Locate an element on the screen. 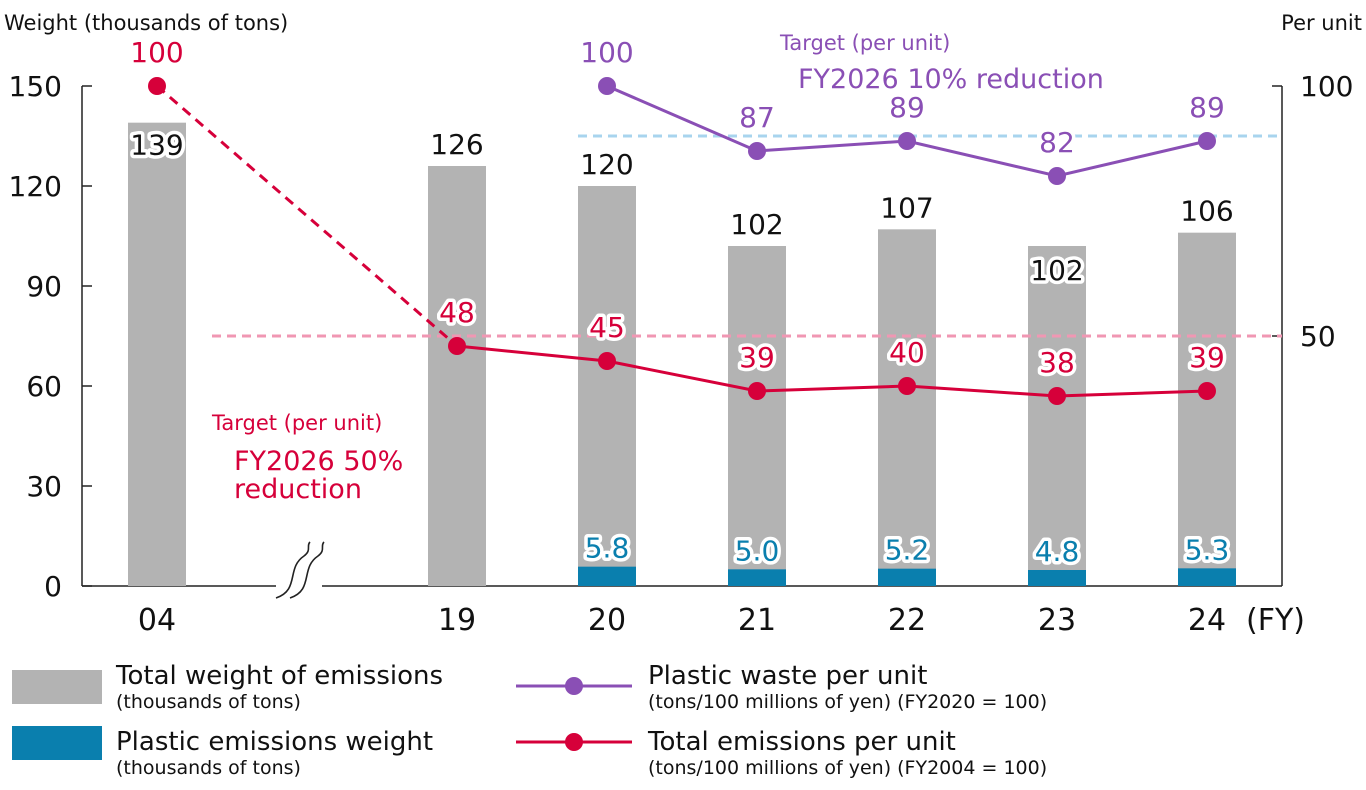 The height and width of the screenshot is (790, 1366). total-per-unit-value-label-text: 48 is located at coordinates (457, 312).